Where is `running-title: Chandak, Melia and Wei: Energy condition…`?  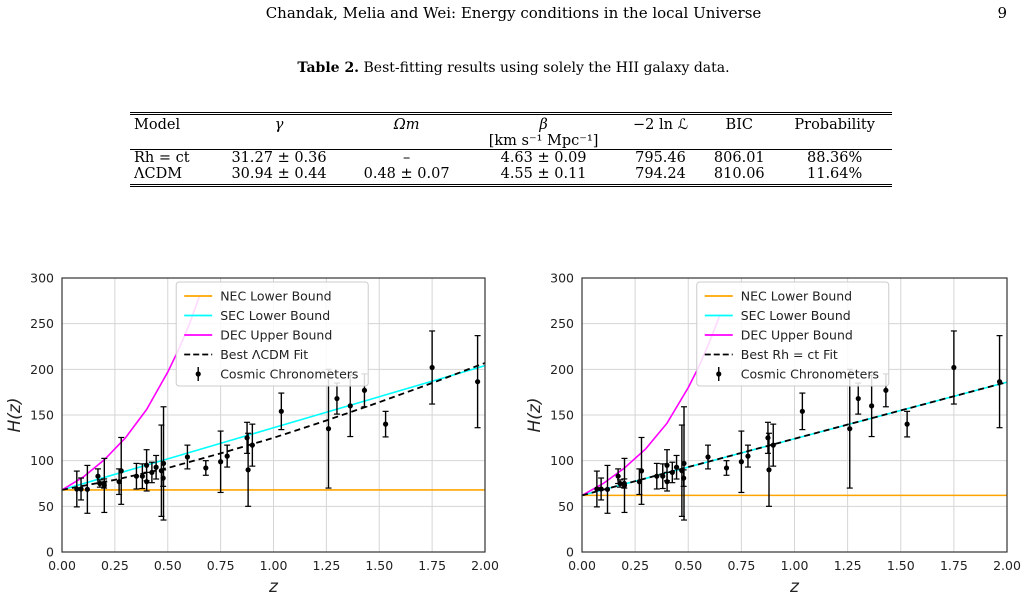 running-title: Chandak, Melia and Wei: Energy condition… is located at coordinates (513, 13).